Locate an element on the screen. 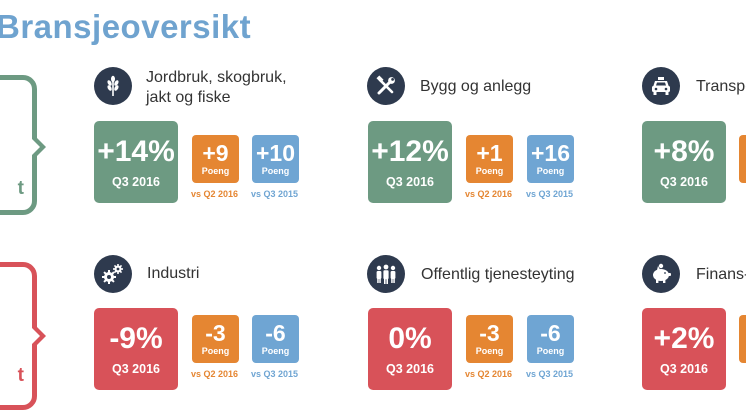 The image size is (746, 419). big-value: +14% is located at coordinates (136, 151).